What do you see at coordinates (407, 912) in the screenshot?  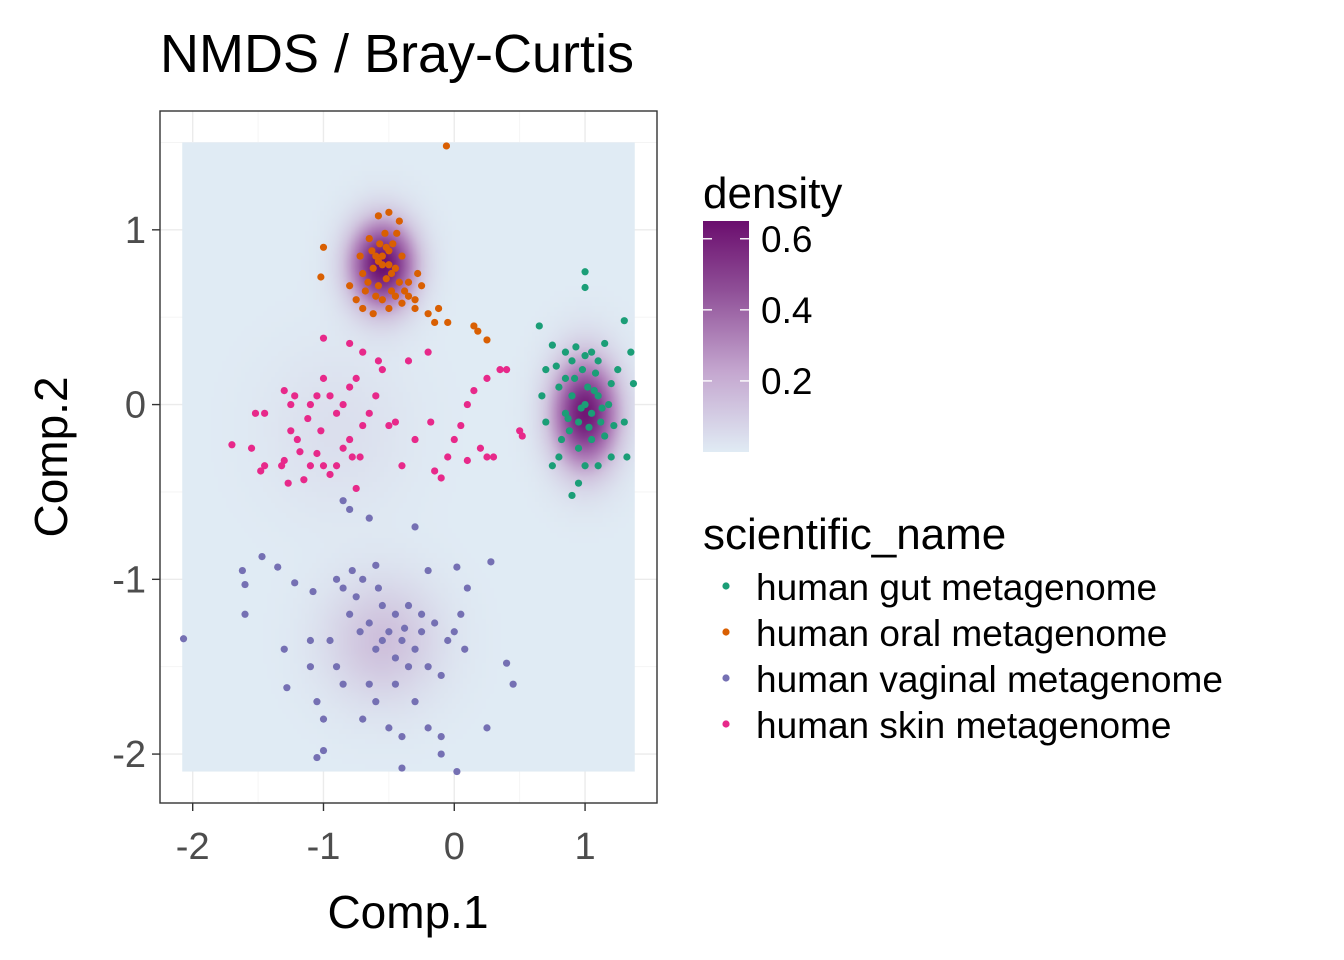 I see `x-axis-label: Comp.1` at bounding box center [407, 912].